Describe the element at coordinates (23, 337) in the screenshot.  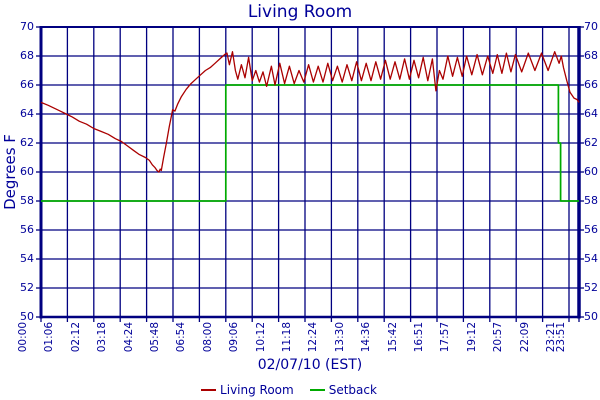
I see `x-tick-label: 00:00` at that location.